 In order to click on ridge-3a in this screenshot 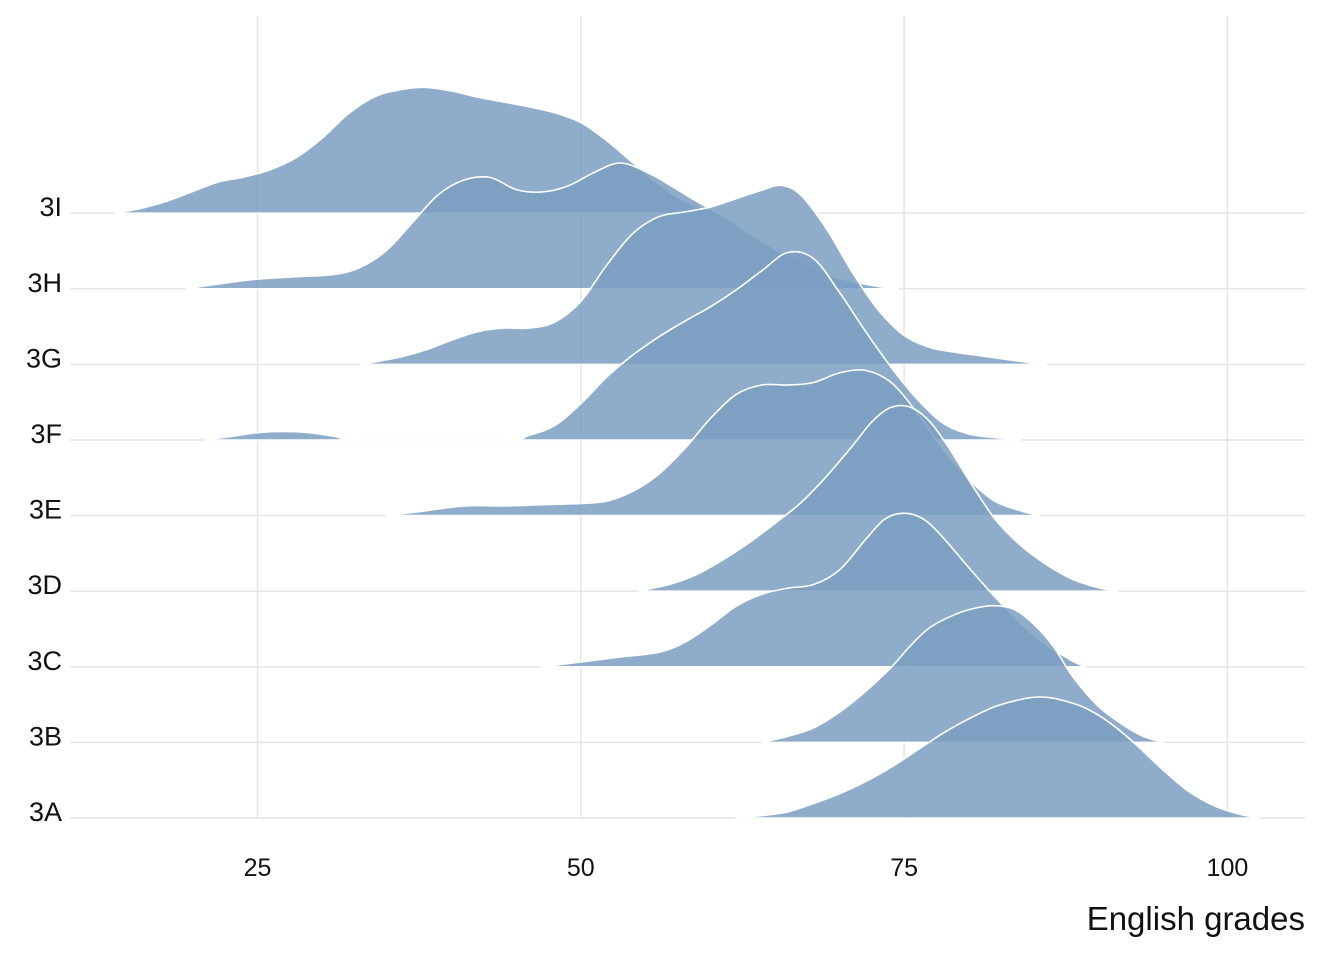, I will do `click(998, 757)`.